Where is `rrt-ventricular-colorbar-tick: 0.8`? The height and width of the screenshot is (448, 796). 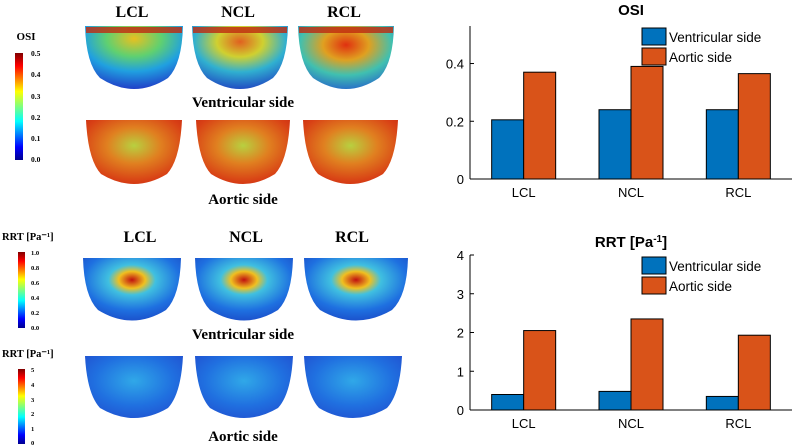
rrt-ventricular-colorbar-tick: 0.8 is located at coordinates (35, 268).